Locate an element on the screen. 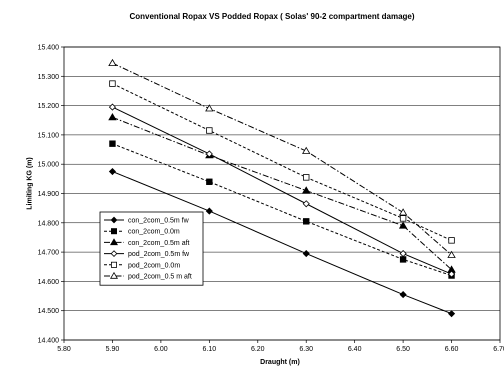 The width and height of the screenshot is (504, 369). legend-entry: pod_2com_0.5 m aft is located at coordinates (148, 276).